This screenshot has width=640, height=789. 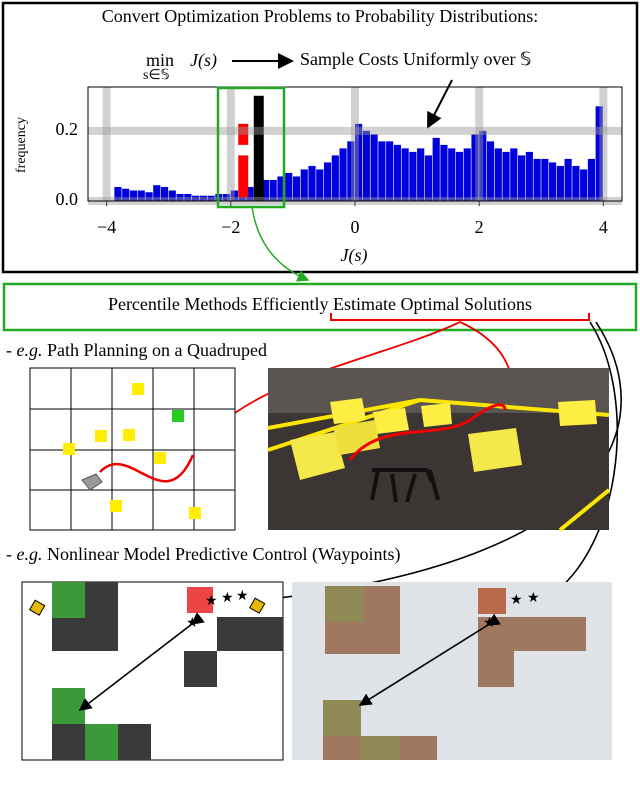 What do you see at coordinates (147, 468) in the screenshot?
I see `path` at bounding box center [147, 468].